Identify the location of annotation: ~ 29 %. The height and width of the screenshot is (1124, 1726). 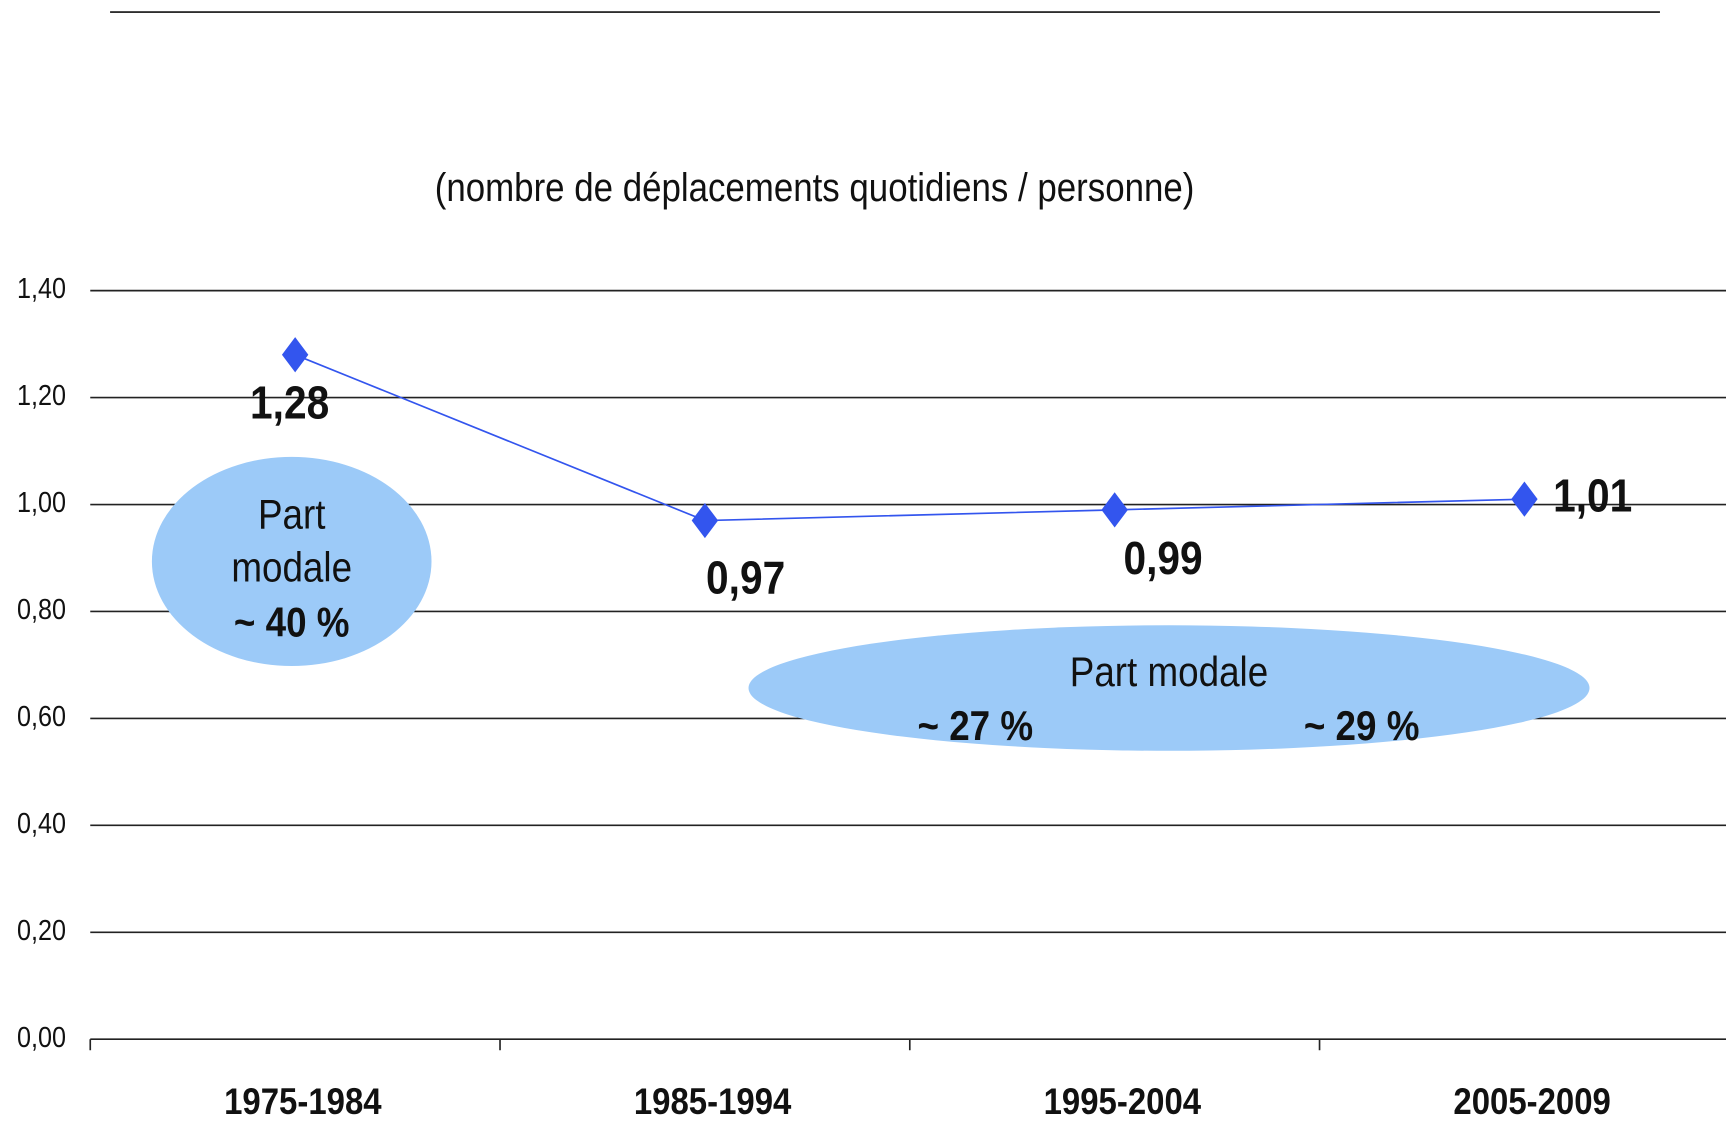
(1362, 726).